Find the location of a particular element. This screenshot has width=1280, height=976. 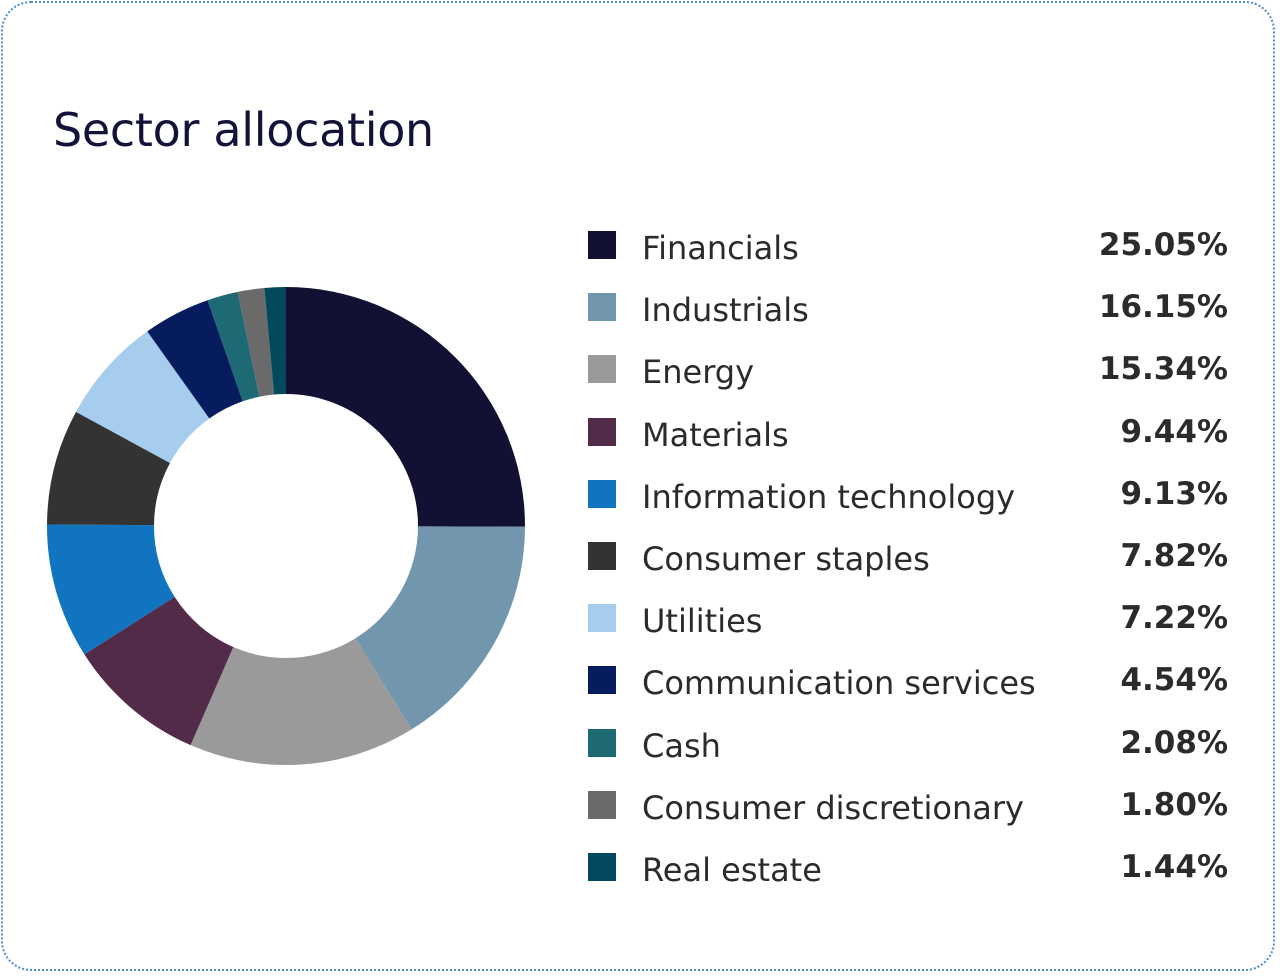

legend-label: Consumer discretionary is located at coordinates (833, 807).